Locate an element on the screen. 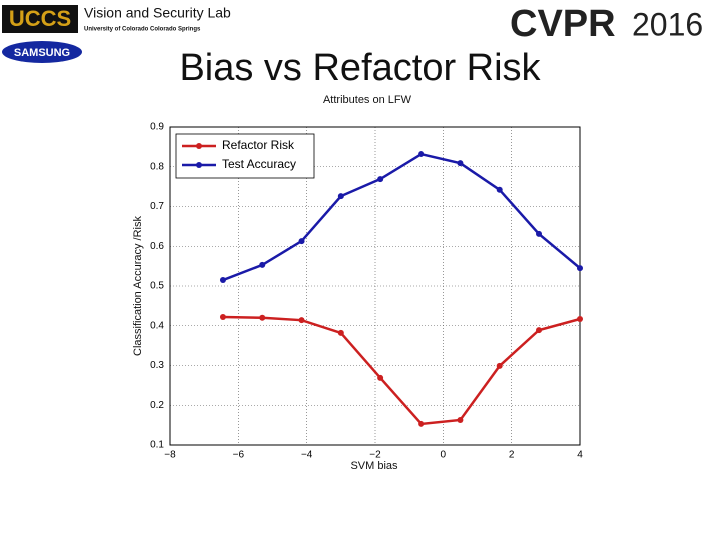 This screenshot has width=720, height=545. uccs-logo: UCCS is located at coordinates (40, 18).